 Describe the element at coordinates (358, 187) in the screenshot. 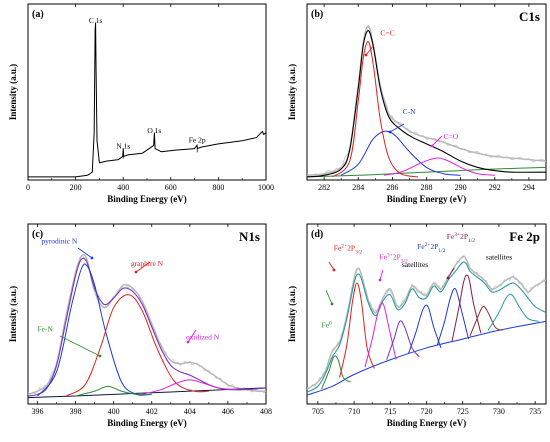

I see `x-tick-label: 284` at that location.